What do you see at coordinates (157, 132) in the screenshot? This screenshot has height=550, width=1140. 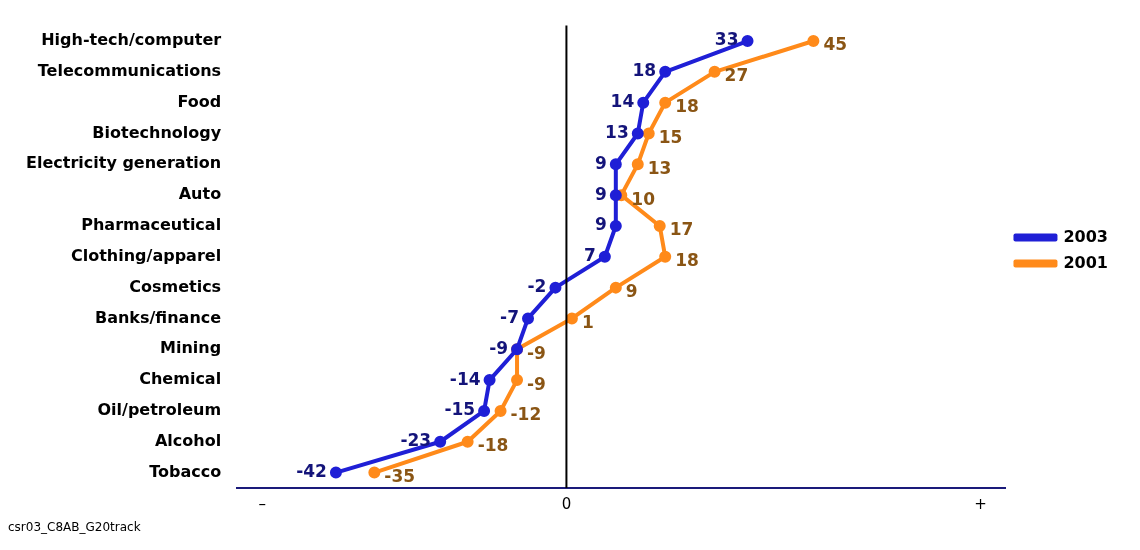 I see `y-tick-label: Biotechnology` at bounding box center [157, 132].